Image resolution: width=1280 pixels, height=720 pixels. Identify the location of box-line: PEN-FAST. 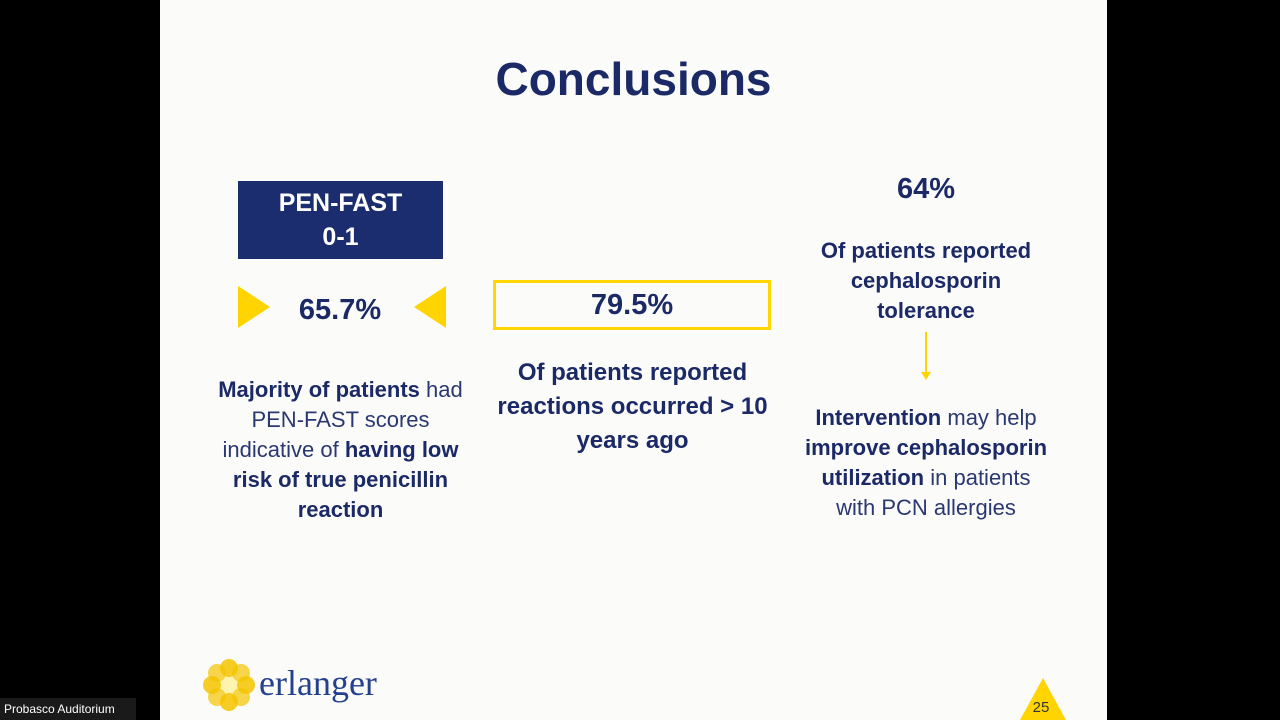
(340, 203).